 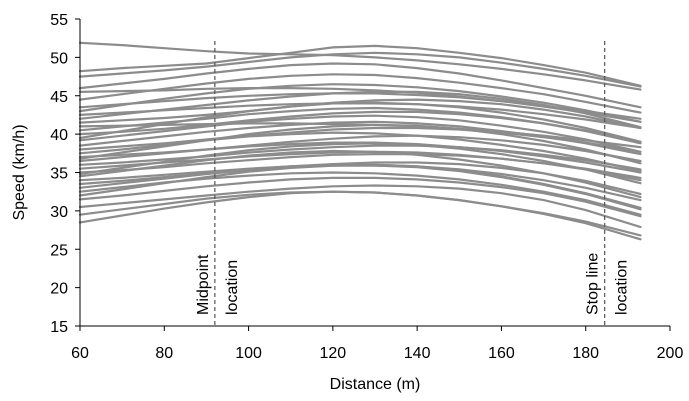 What do you see at coordinates (248, 353) in the screenshot?
I see `x-tick-label: 100` at bounding box center [248, 353].